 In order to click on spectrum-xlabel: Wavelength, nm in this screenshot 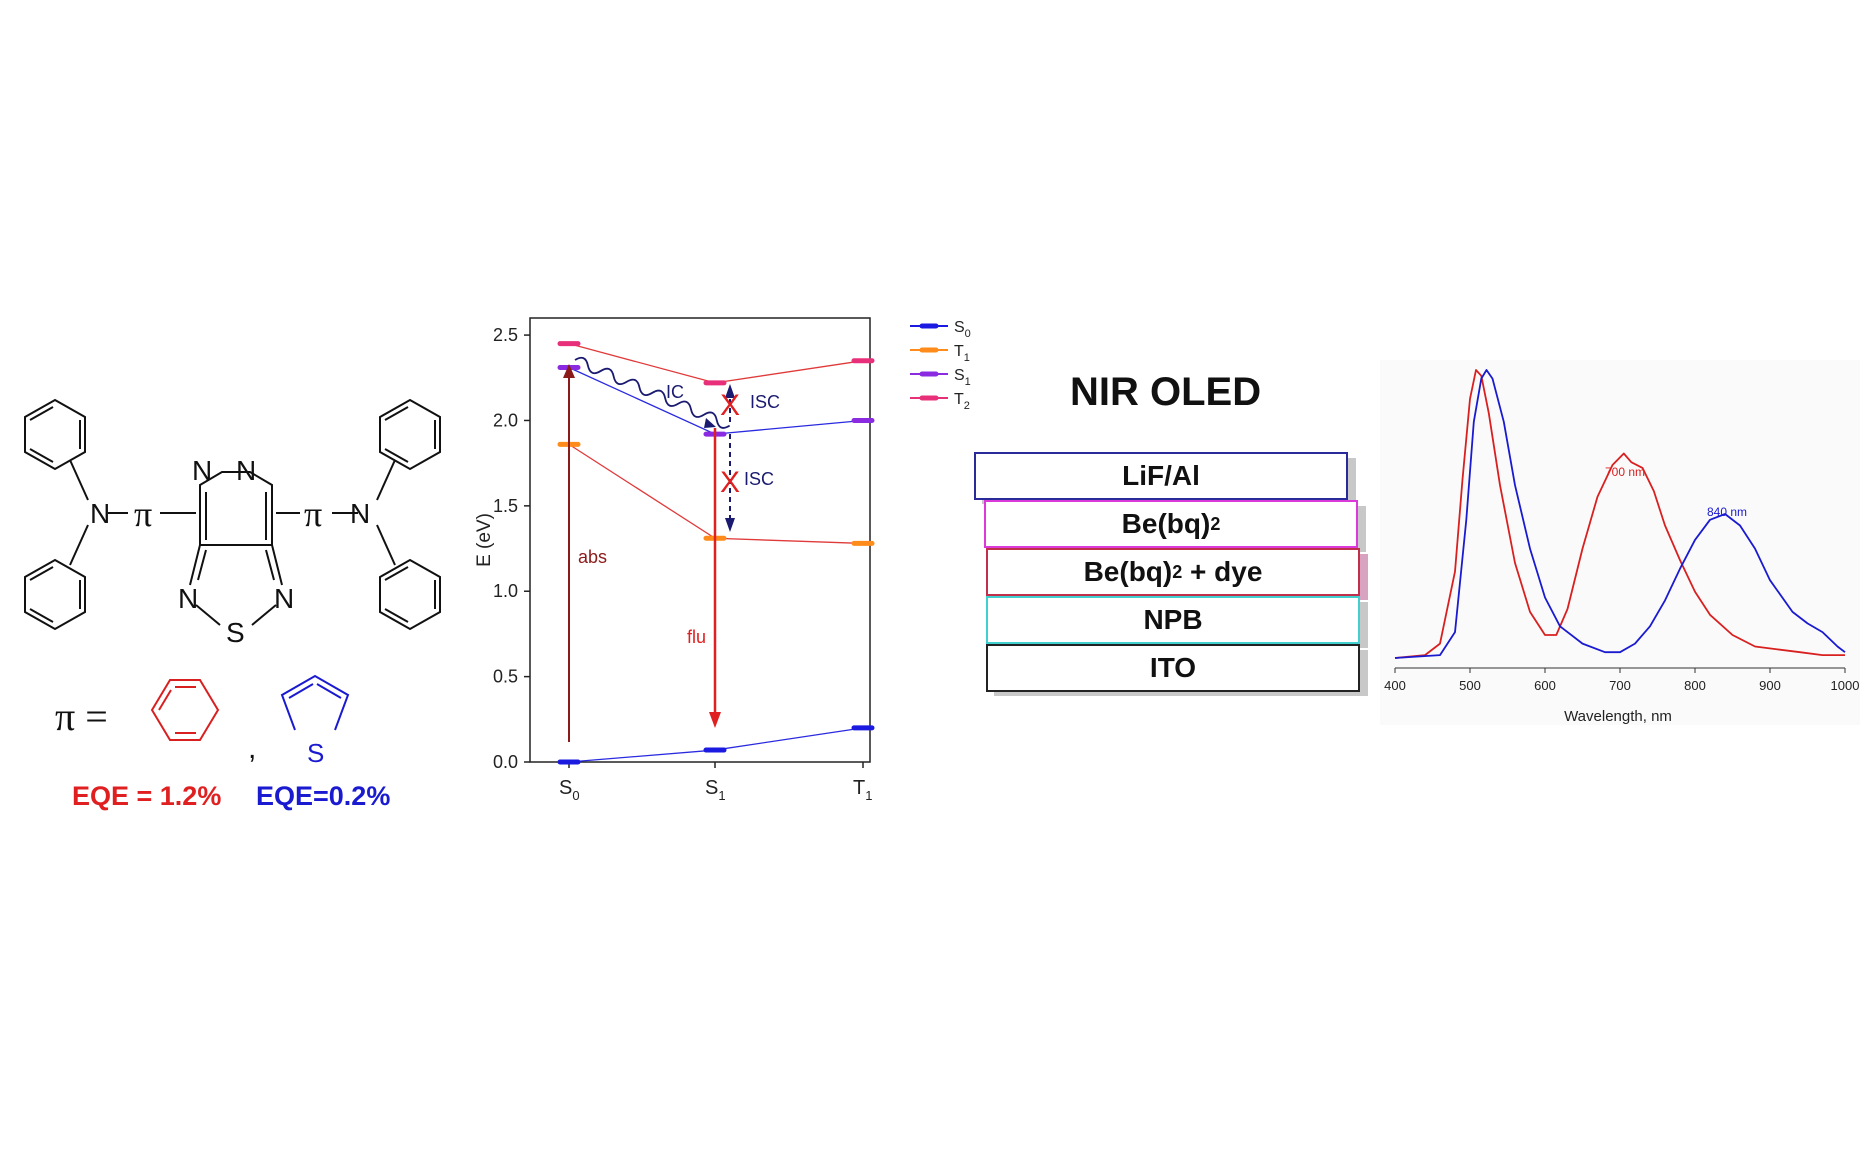, I will do `click(1618, 716)`.